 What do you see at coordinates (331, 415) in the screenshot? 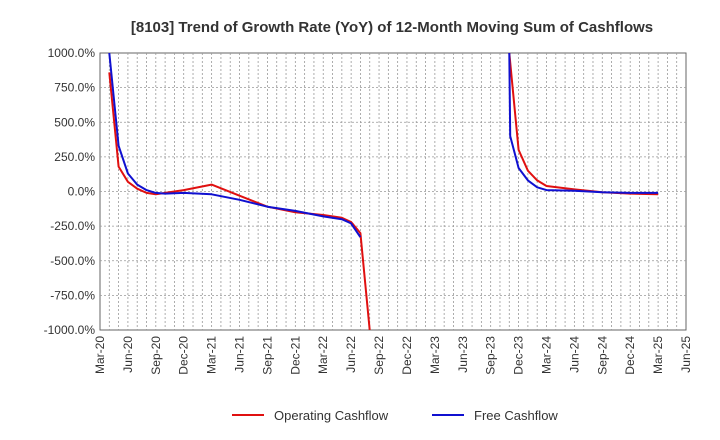
I see `legend-label: Operating Cashflow` at bounding box center [331, 415].